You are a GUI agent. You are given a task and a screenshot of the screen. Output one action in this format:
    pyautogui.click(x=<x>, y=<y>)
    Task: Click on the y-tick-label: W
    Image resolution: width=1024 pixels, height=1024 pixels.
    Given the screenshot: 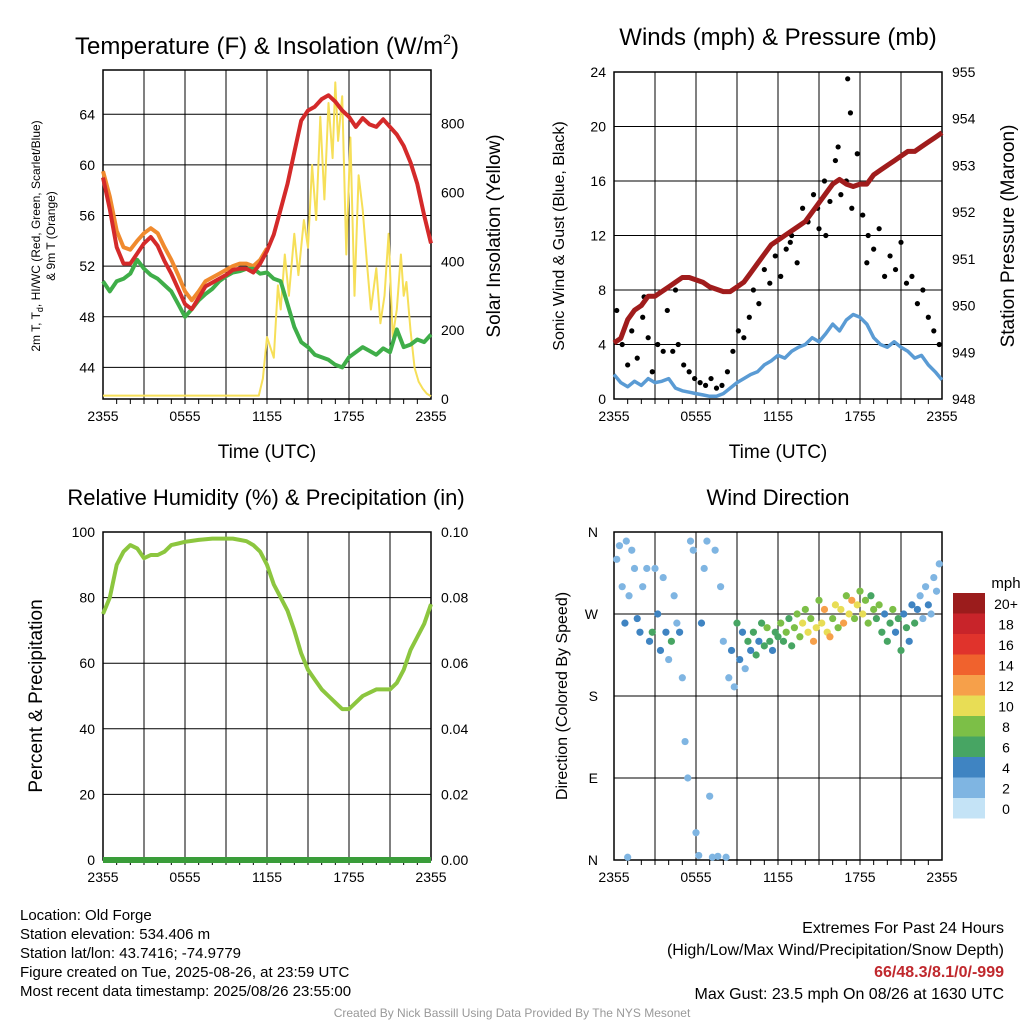 What is the action you would take?
    pyautogui.click(x=592, y=614)
    